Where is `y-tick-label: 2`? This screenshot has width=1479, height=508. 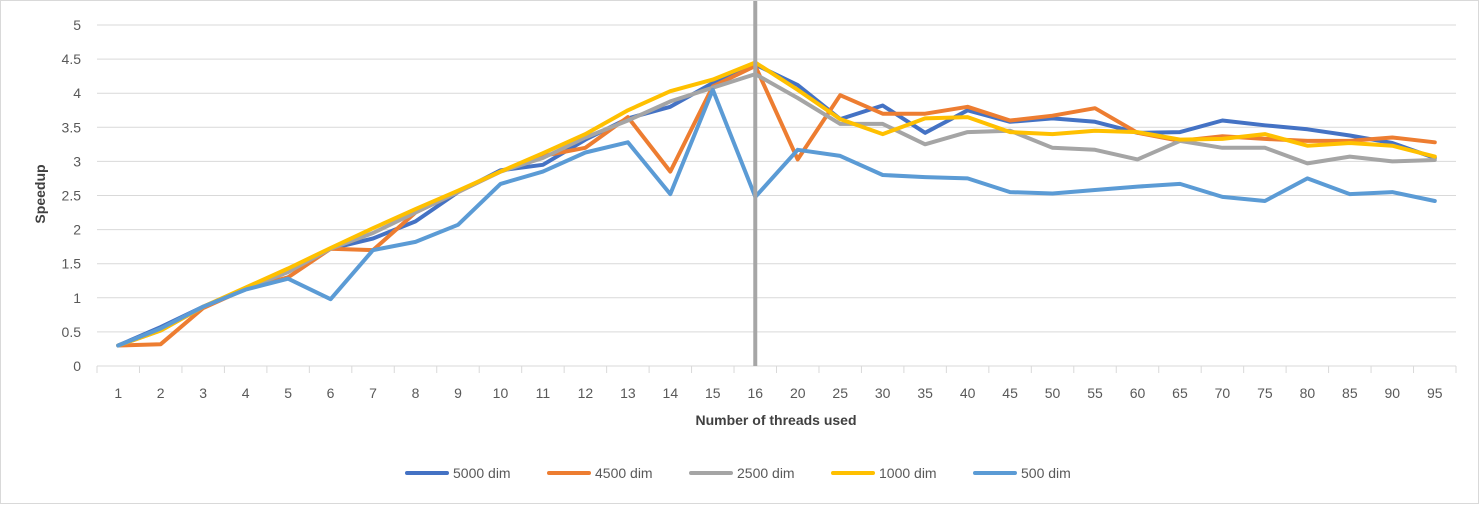 y-tick-label: 2 is located at coordinates (77, 230).